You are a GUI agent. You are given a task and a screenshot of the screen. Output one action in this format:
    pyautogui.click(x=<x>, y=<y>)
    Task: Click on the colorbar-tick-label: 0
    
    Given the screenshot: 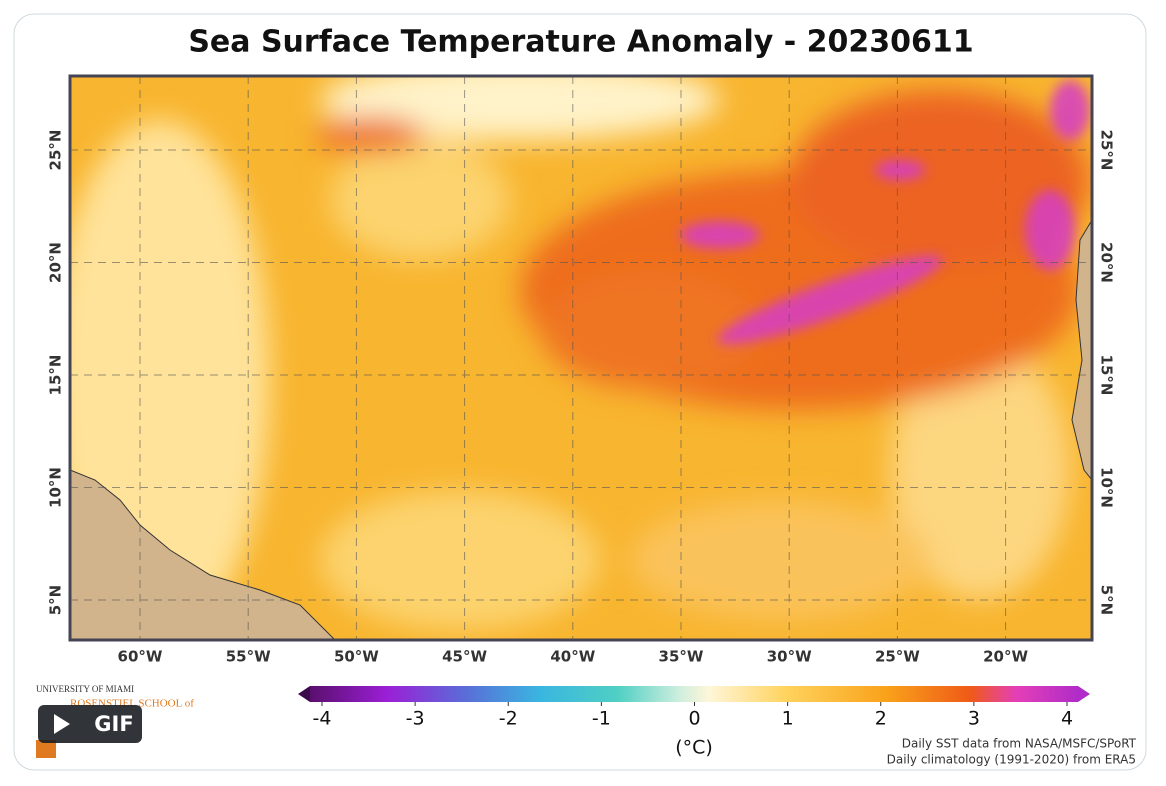 What is the action you would take?
    pyautogui.click(x=694, y=719)
    